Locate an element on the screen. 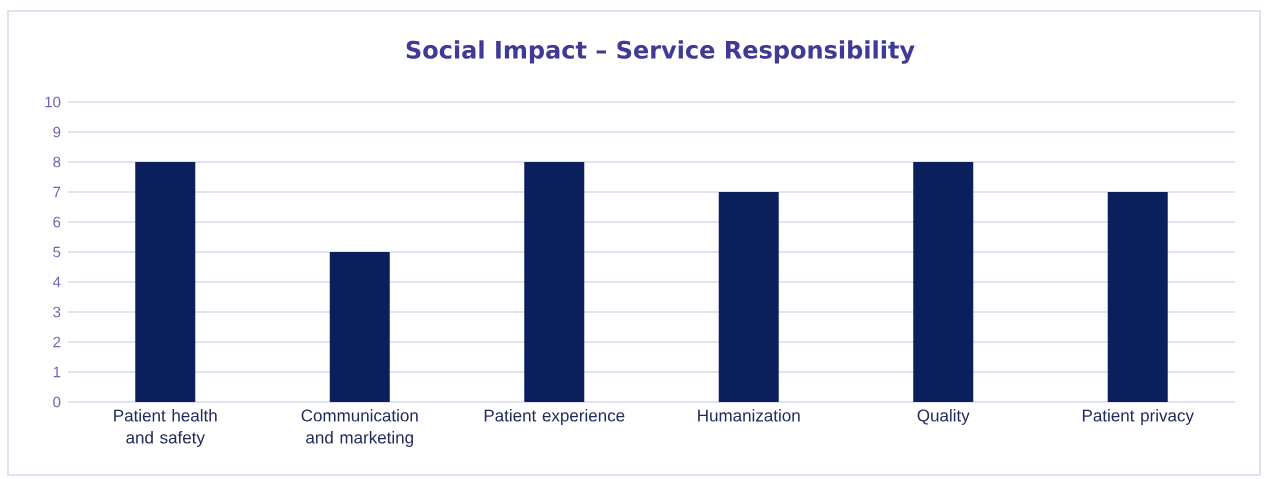  y-tick-label: 6 is located at coordinates (57, 222).